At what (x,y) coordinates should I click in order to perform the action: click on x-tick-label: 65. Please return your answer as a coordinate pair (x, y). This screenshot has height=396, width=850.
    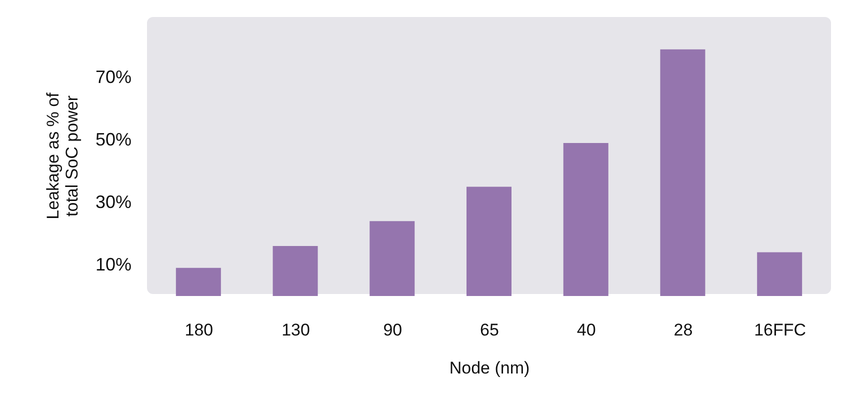
    Looking at the image, I should click on (489, 330).